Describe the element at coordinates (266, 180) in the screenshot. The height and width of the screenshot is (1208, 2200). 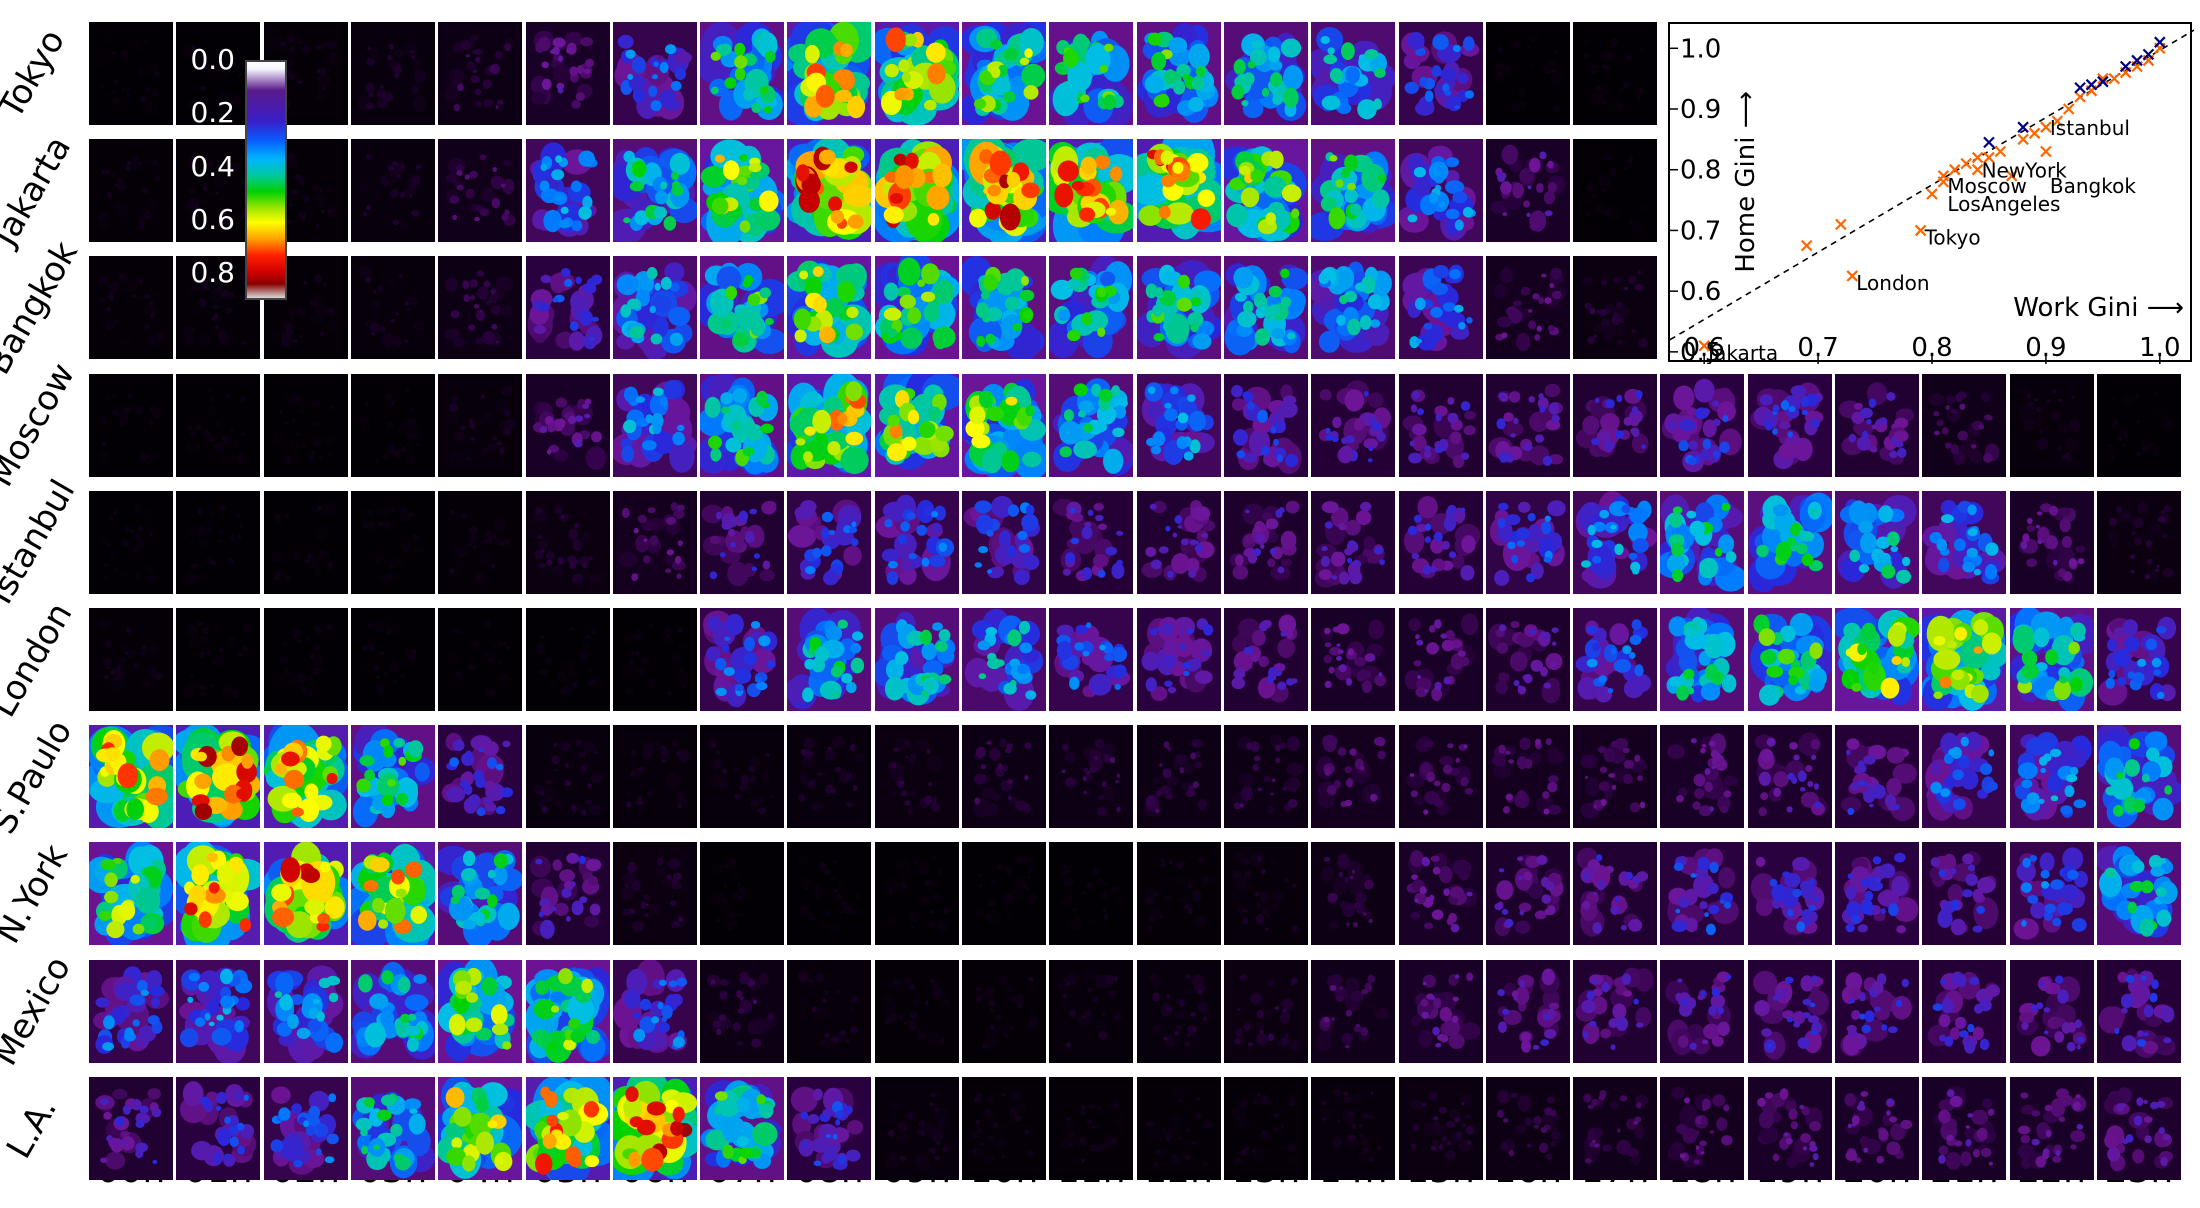
I see `colorbar` at that location.